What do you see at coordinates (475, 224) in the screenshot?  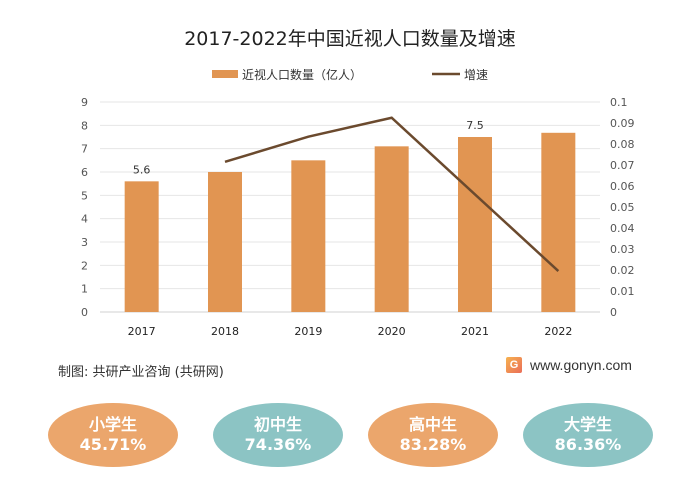 I see `bar-2021` at bounding box center [475, 224].